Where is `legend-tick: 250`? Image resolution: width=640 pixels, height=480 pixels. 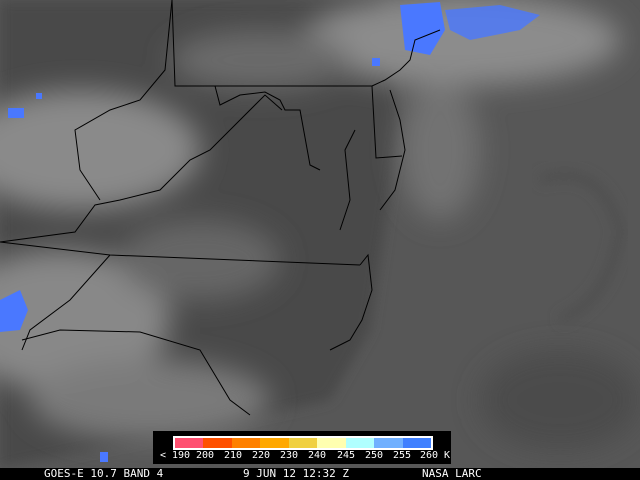 legend-tick: 250 is located at coordinates (374, 455).